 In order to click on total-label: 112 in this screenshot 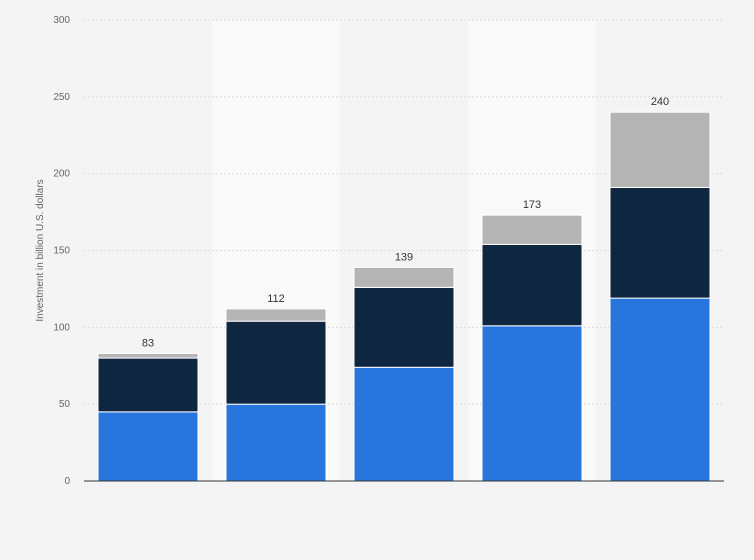, I will do `click(276, 299)`.